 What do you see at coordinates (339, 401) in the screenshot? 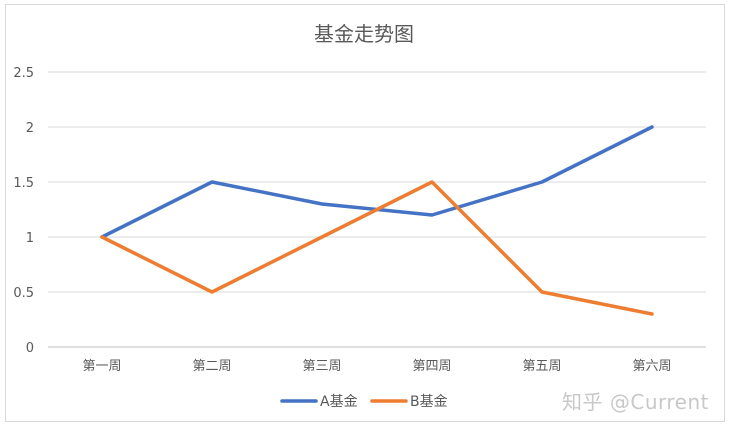
I see `legend-label: A基金` at bounding box center [339, 401].